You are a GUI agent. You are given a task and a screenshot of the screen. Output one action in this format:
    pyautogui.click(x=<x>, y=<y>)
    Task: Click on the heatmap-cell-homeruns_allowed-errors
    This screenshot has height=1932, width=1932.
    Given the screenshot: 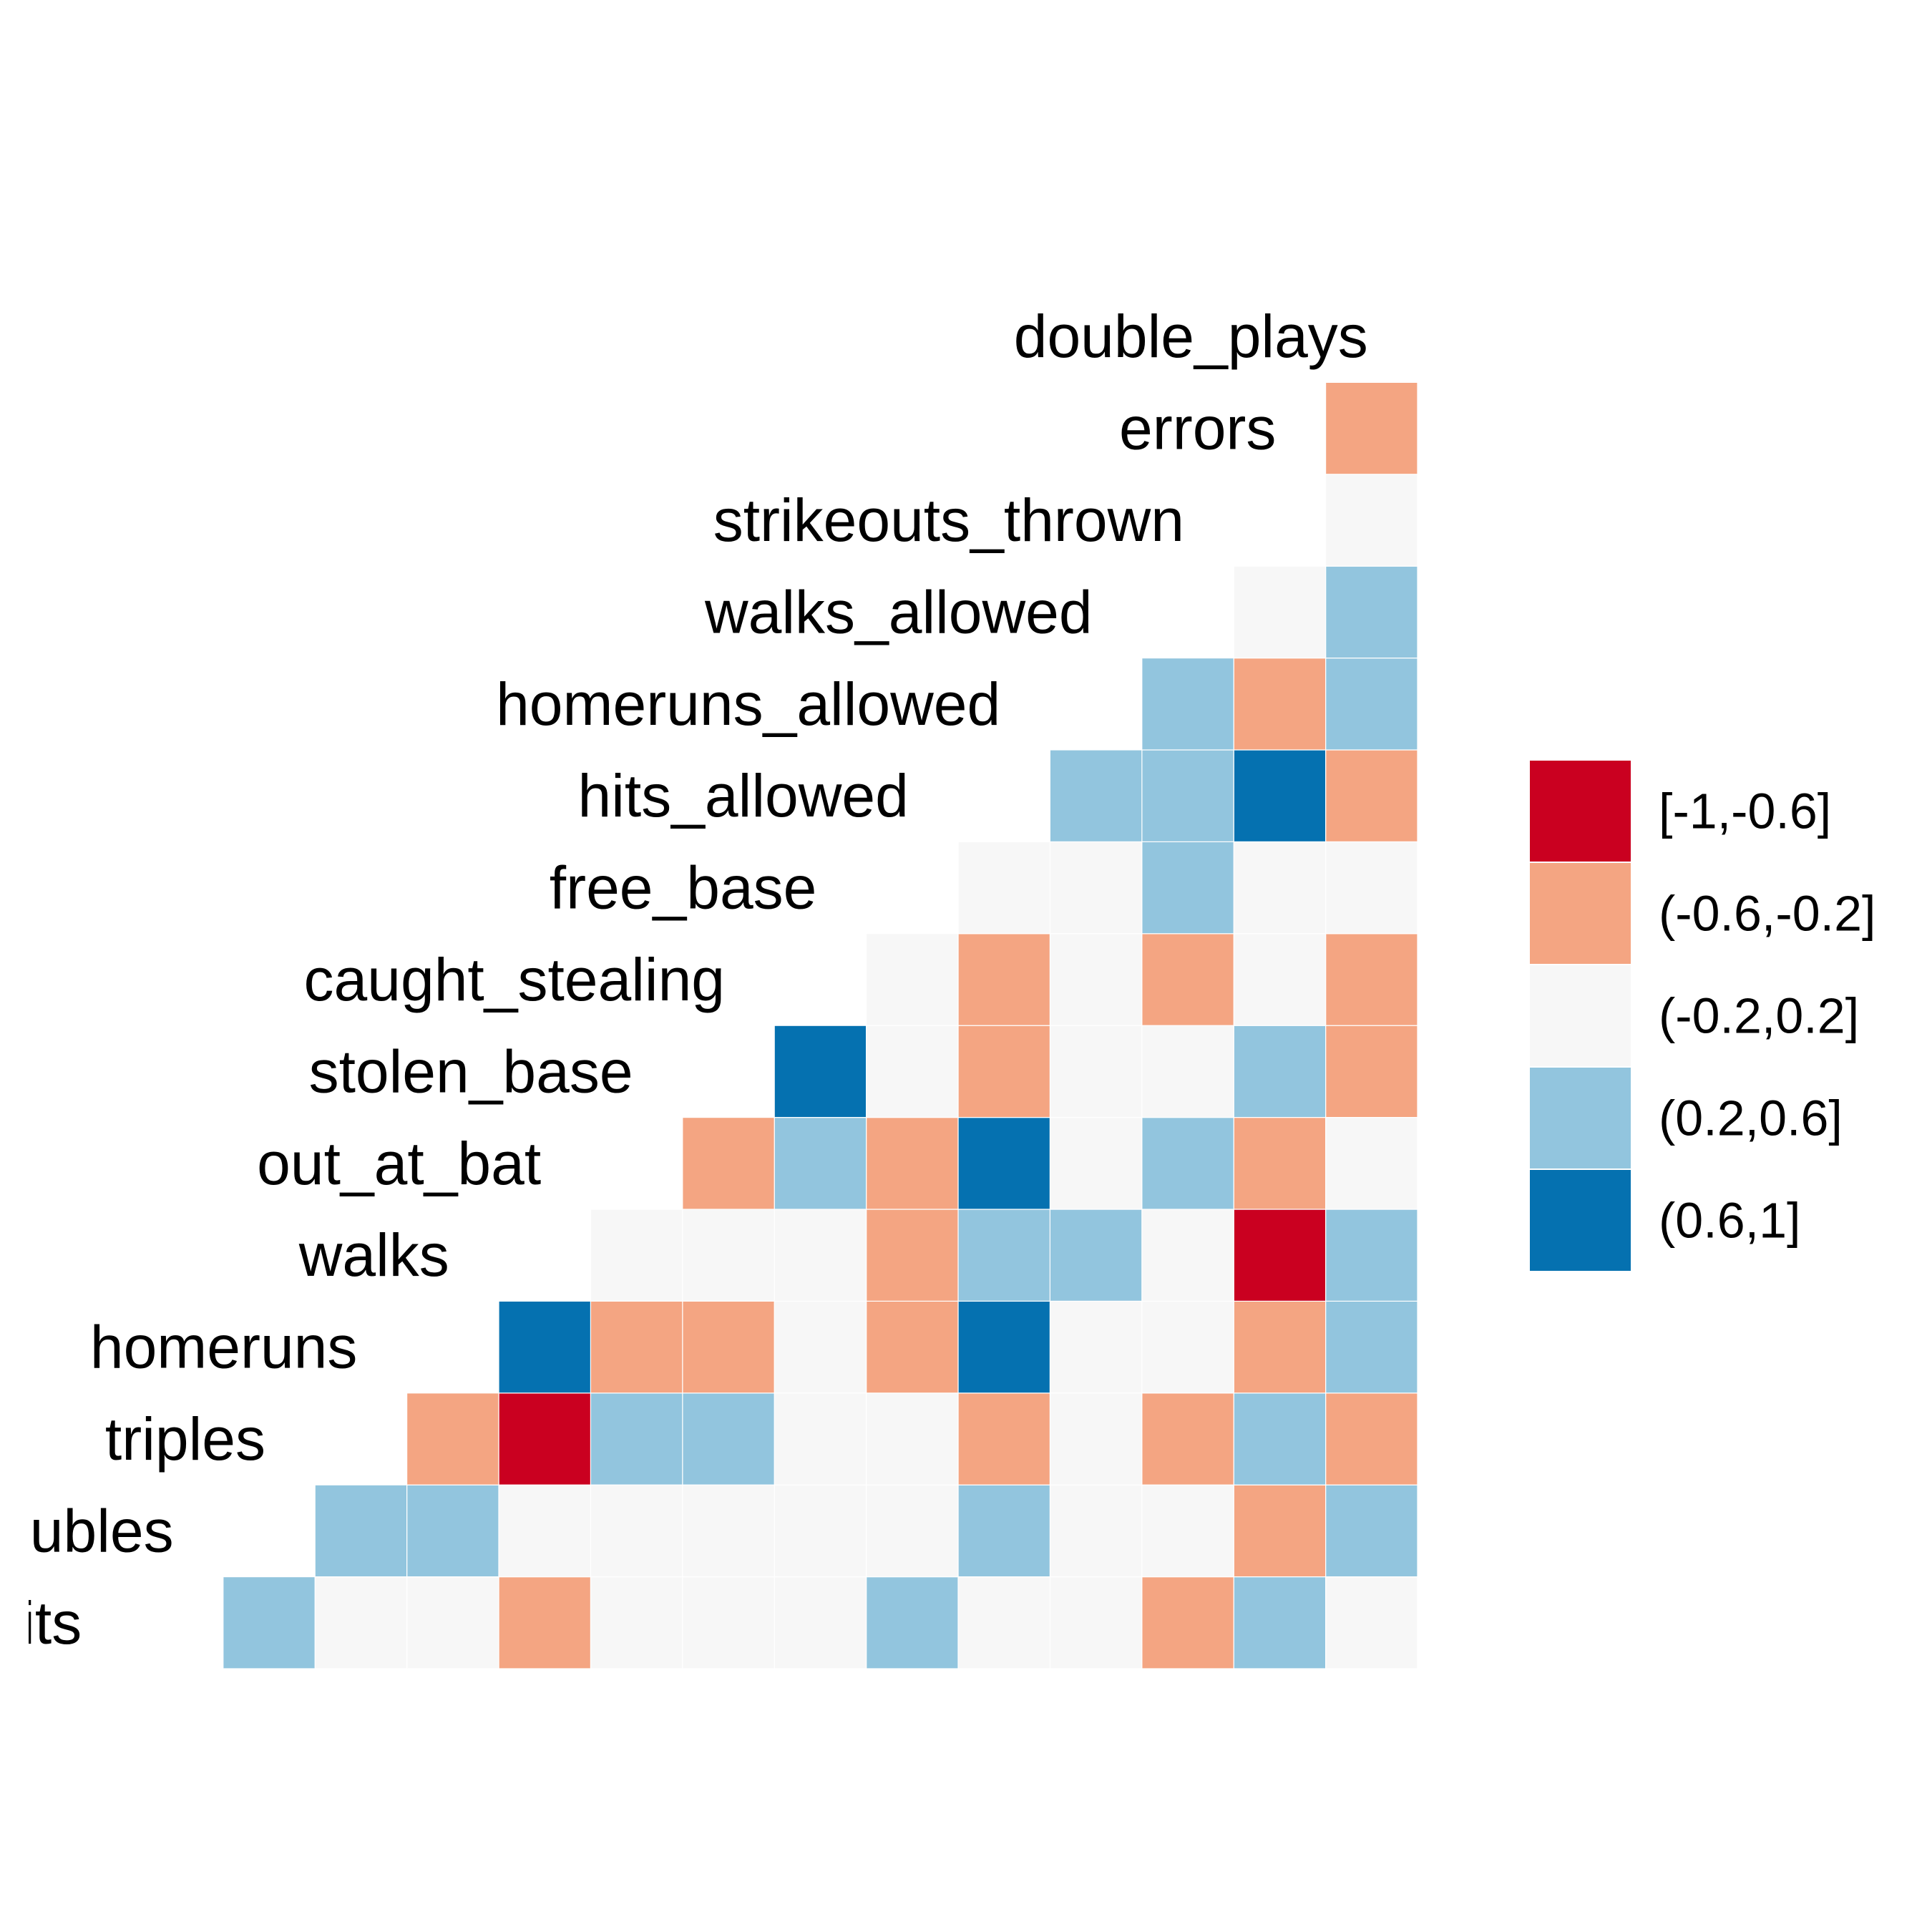 What is the action you would take?
    pyautogui.click(x=1280, y=704)
    